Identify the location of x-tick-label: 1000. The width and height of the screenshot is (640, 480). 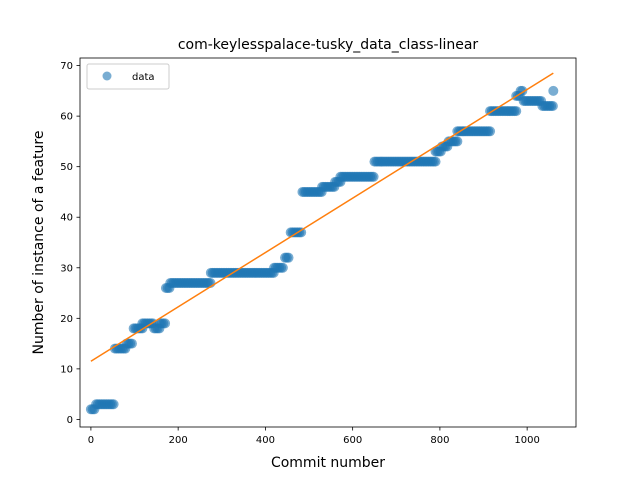
(526, 440).